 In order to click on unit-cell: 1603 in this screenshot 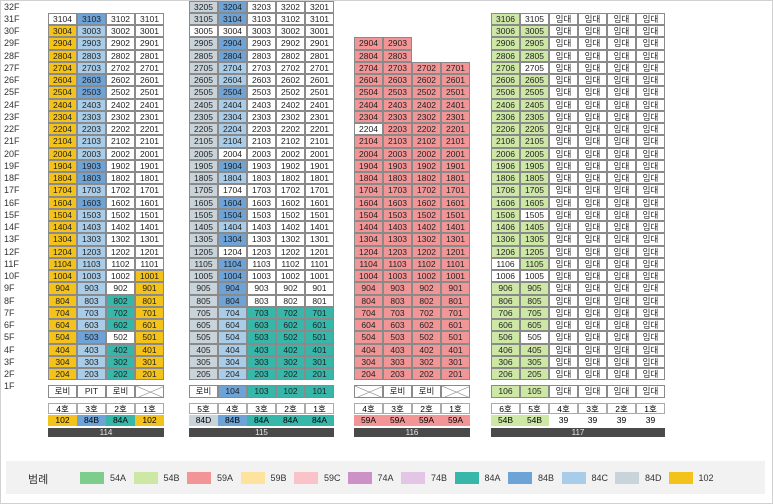, I will do `click(91, 202)`.